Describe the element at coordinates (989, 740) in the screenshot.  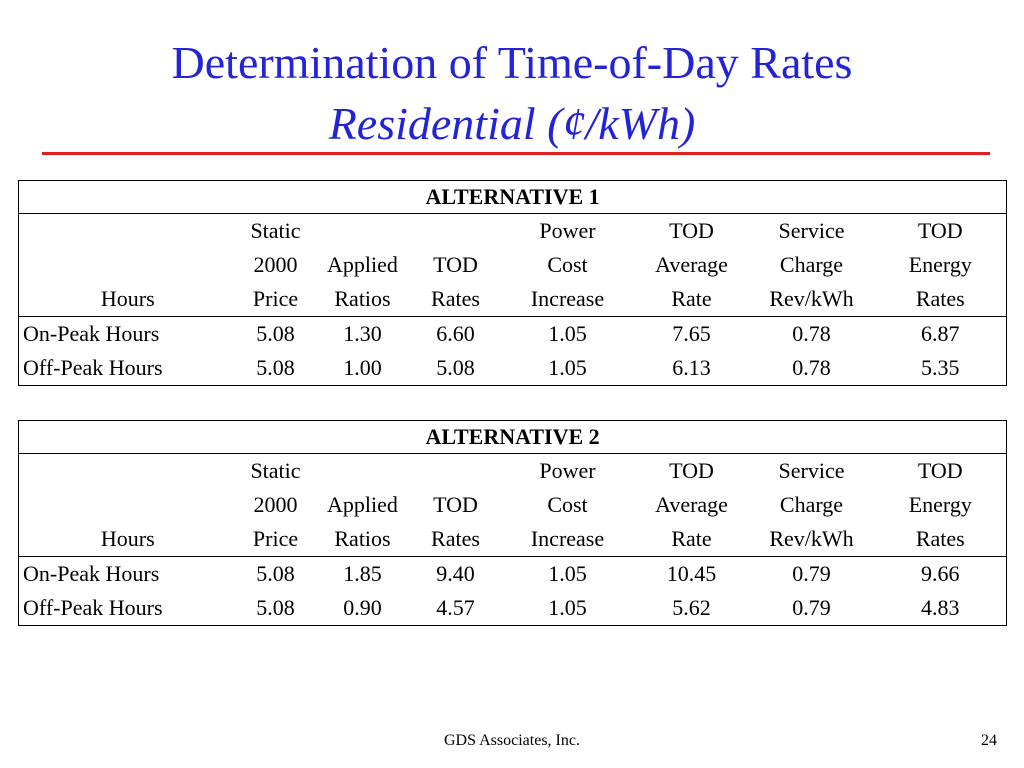
I see `page-number: 24` at that location.